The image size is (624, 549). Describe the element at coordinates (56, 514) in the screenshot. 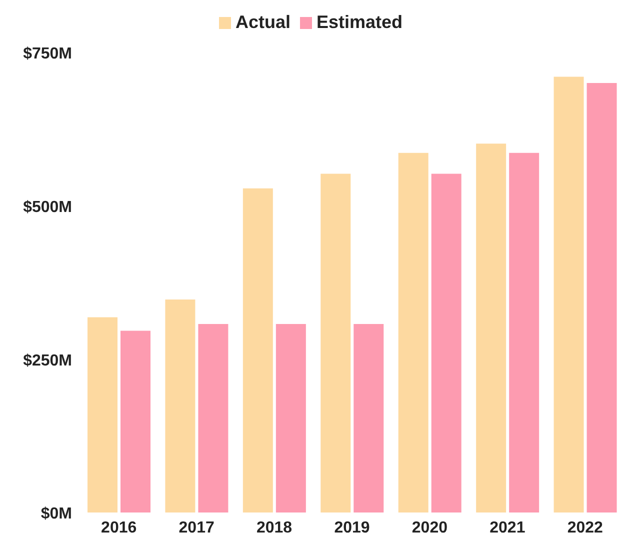

I see `y-tick-label: $0M` at that location.